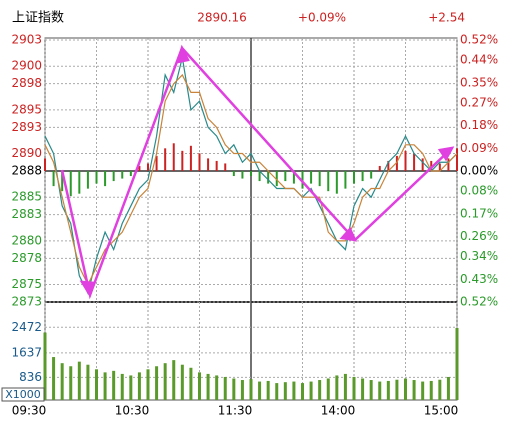  What do you see at coordinates (235, 411) in the screenshot?
I see `x-tick-label: 11:30` at bounding box center [235, 411].